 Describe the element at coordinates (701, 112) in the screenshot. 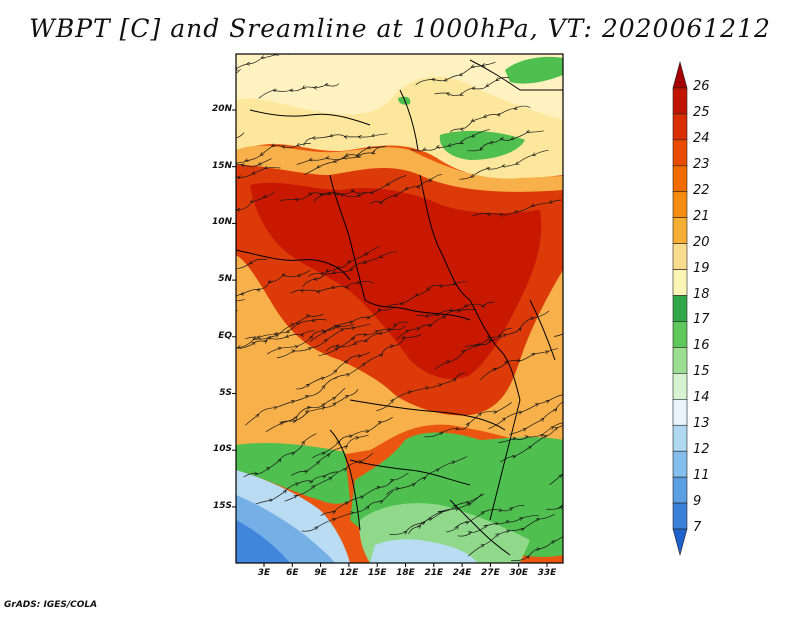

I see `colorbar-label: 25` at that location.